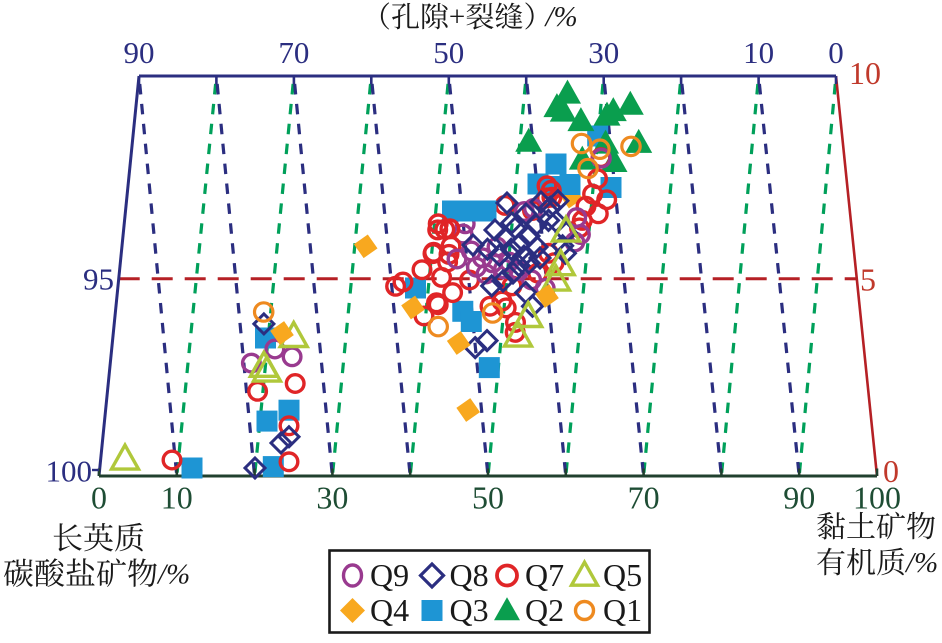  Describe the element at coordinates (469, 575) in the screenshot. I see `svg-text: Q8` at that location.